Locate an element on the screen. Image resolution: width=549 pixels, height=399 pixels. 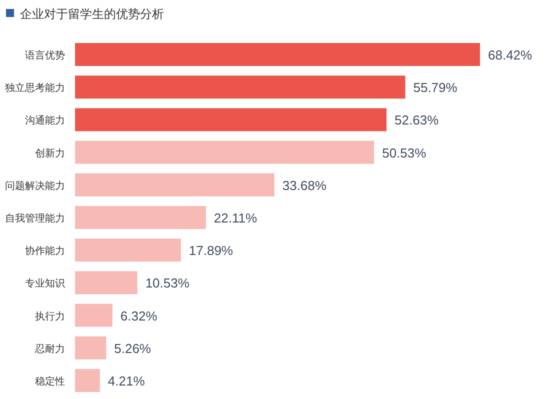
data-label: 10.53% is located at coordinates (167, 283).